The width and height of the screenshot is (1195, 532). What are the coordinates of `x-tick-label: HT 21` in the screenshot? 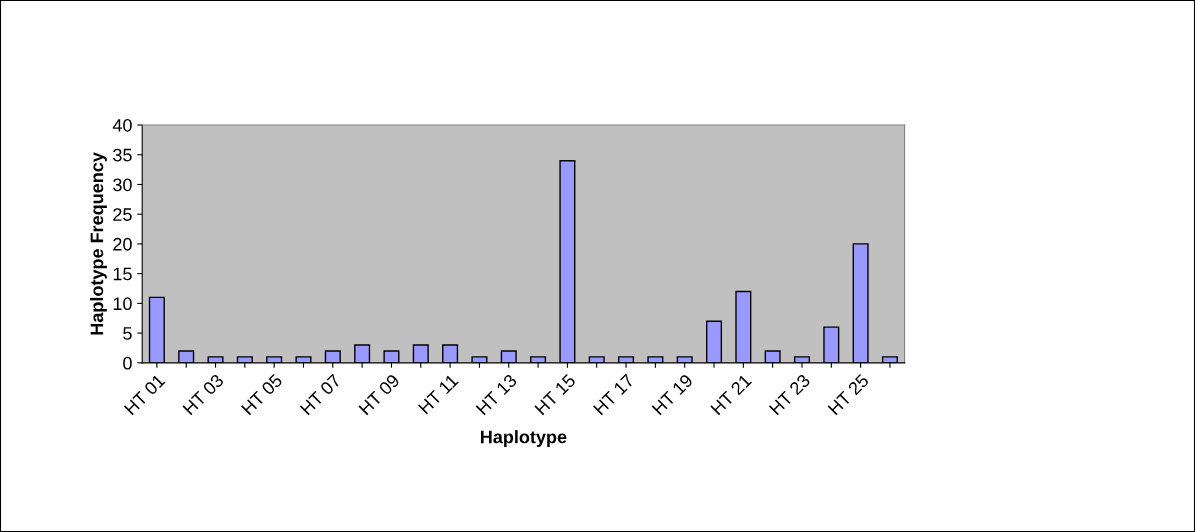 It's located at (731, 394).